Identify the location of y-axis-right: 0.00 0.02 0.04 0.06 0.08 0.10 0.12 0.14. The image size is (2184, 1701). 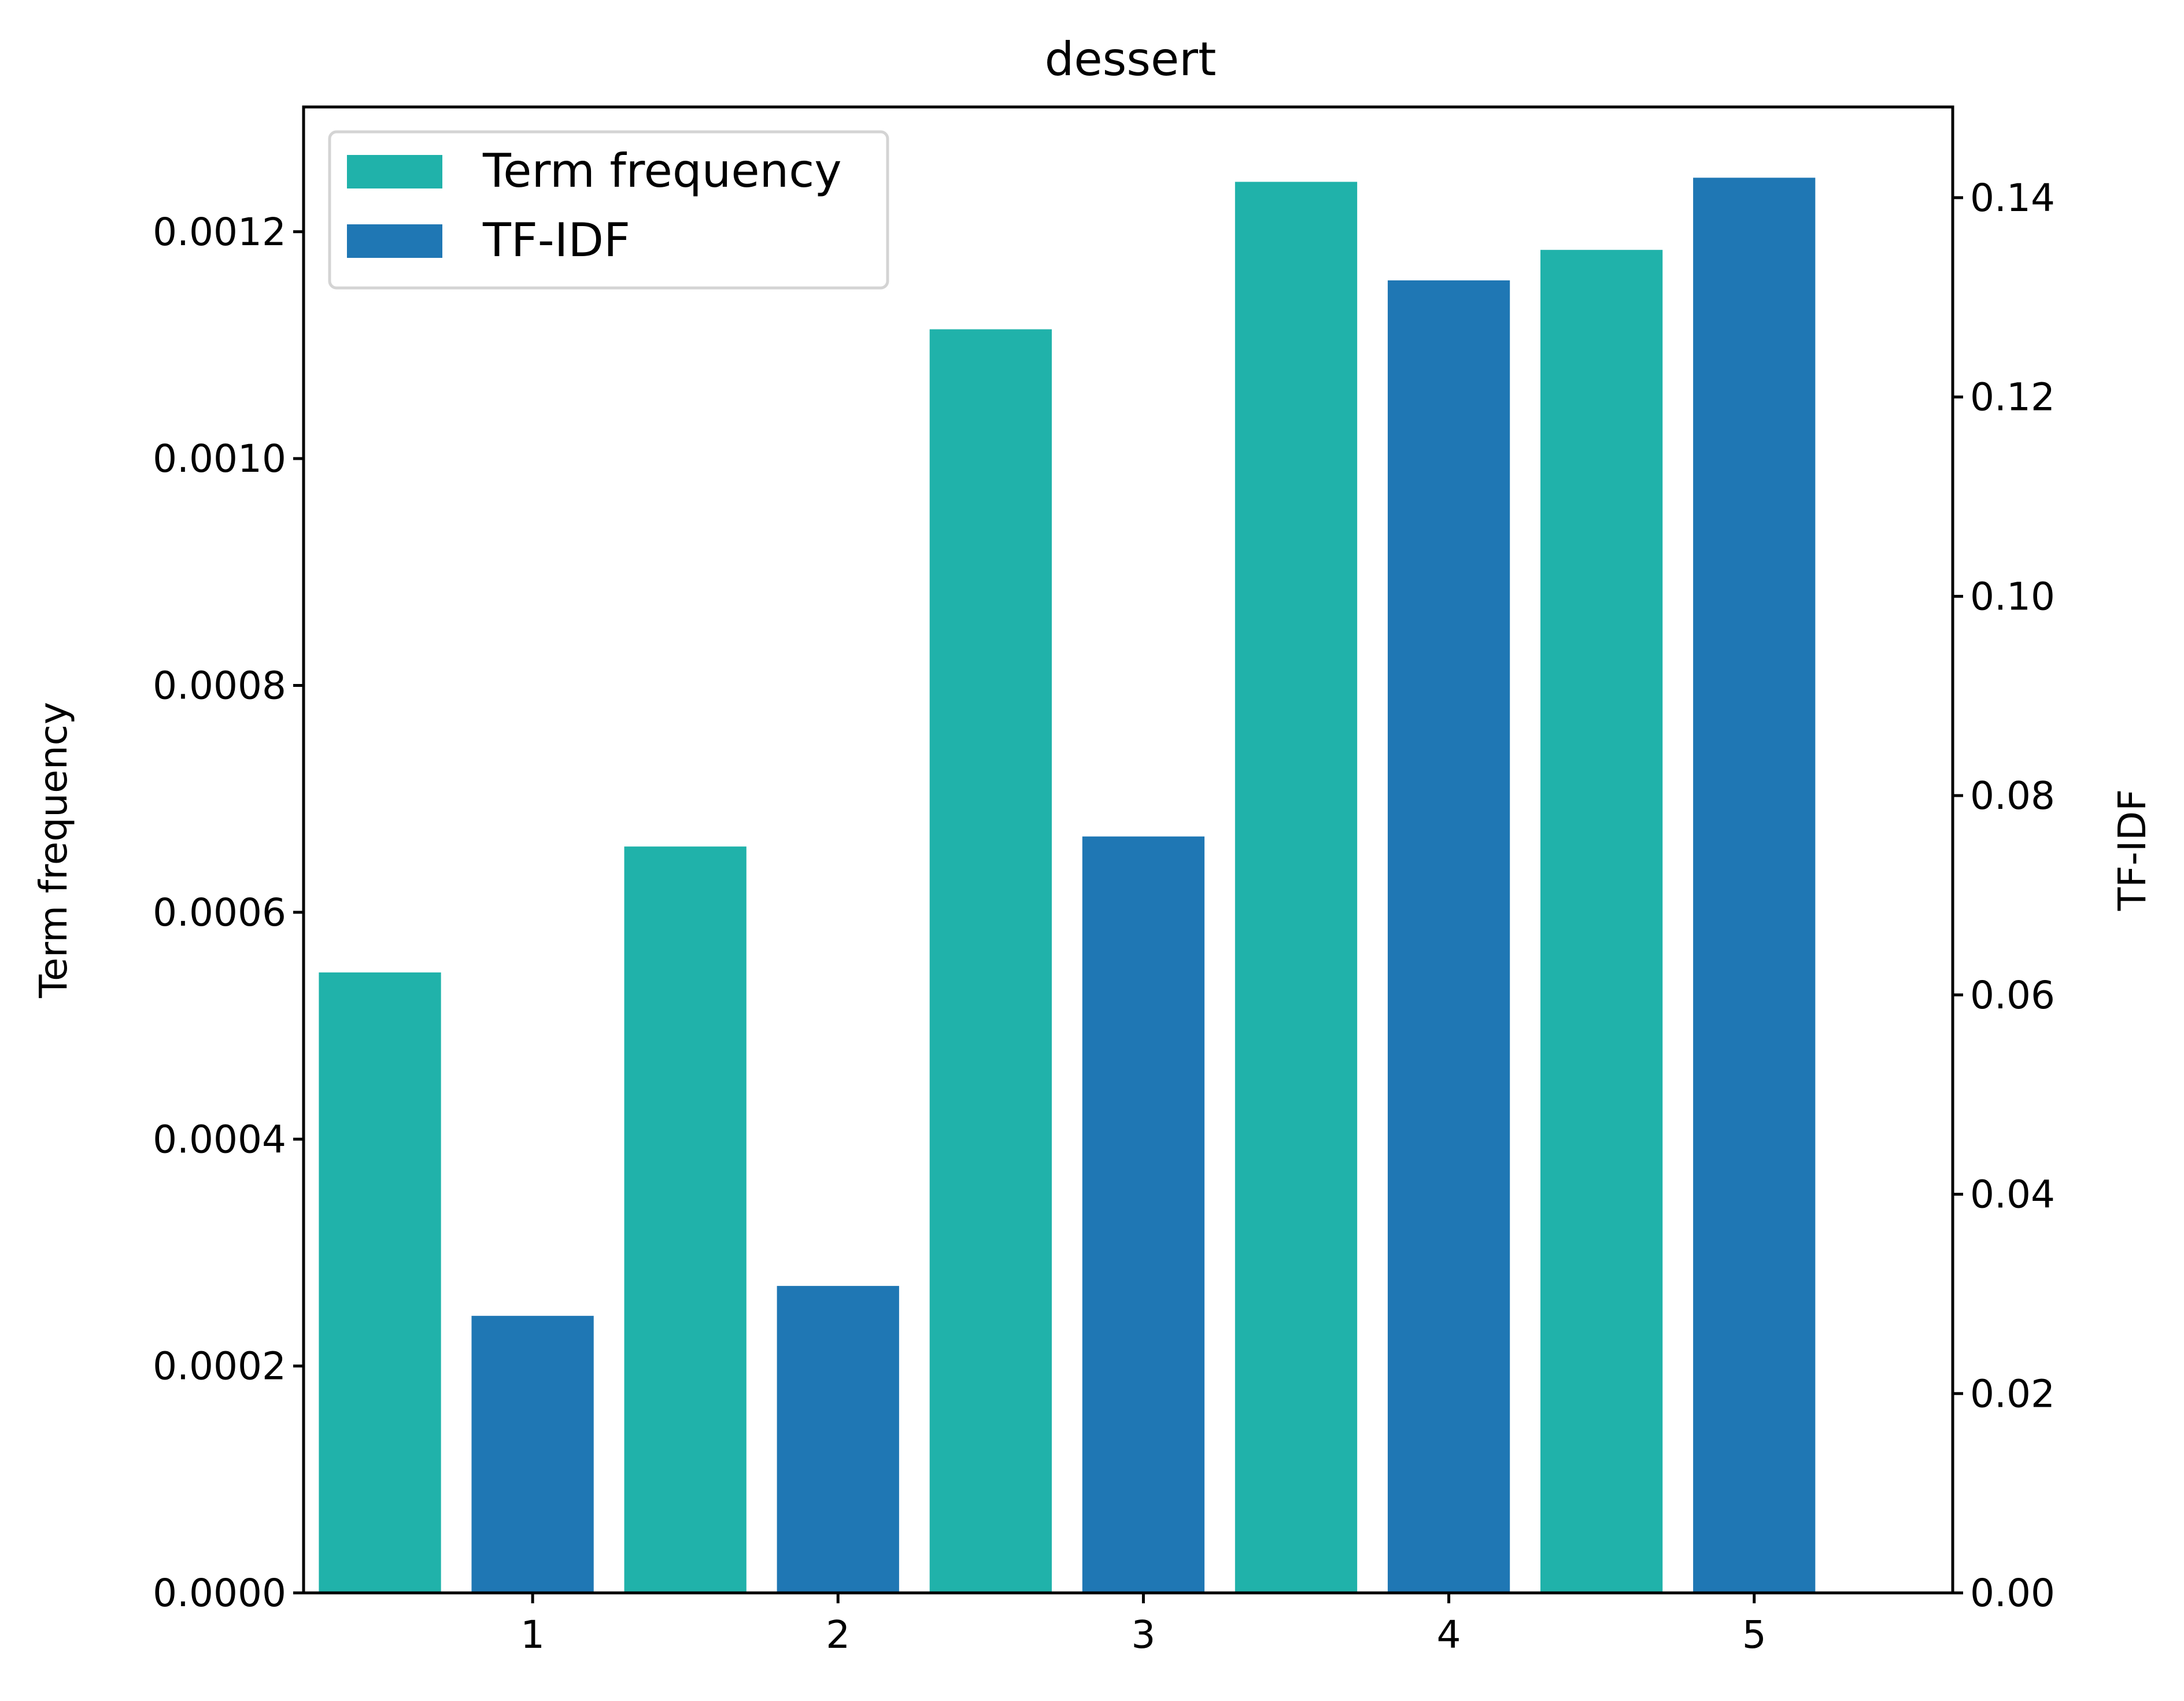
(2004, 896).